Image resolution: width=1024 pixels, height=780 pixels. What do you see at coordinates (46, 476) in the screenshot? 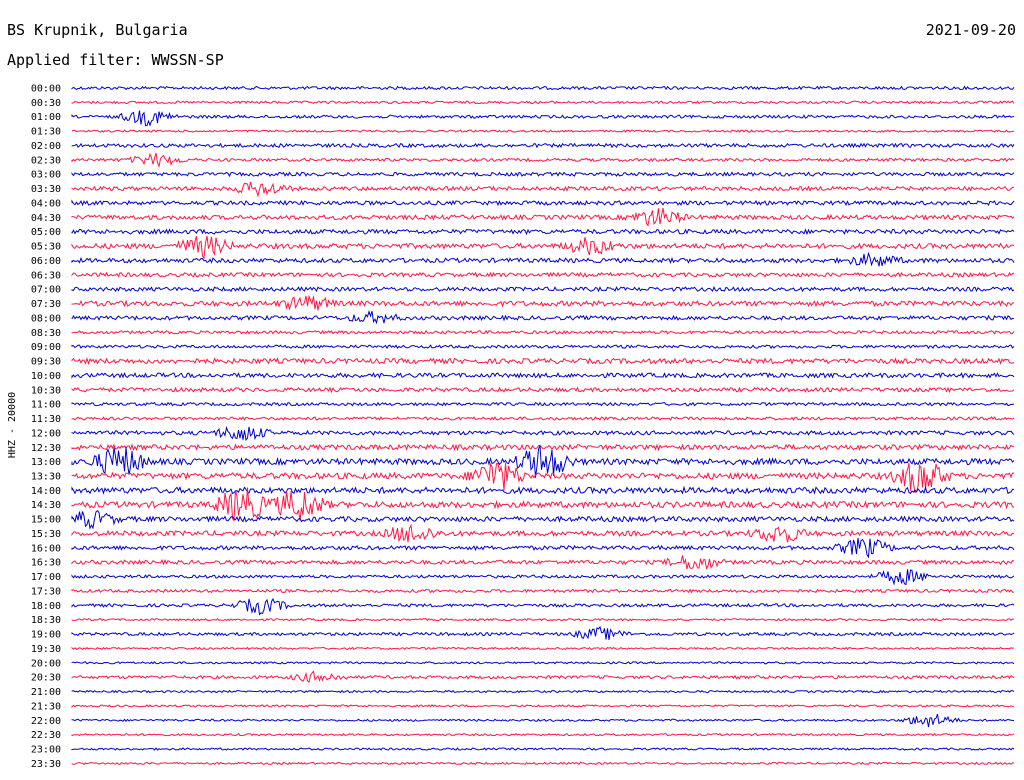
I see `row-time-label: 13:30` at bounding box center [46, 476].